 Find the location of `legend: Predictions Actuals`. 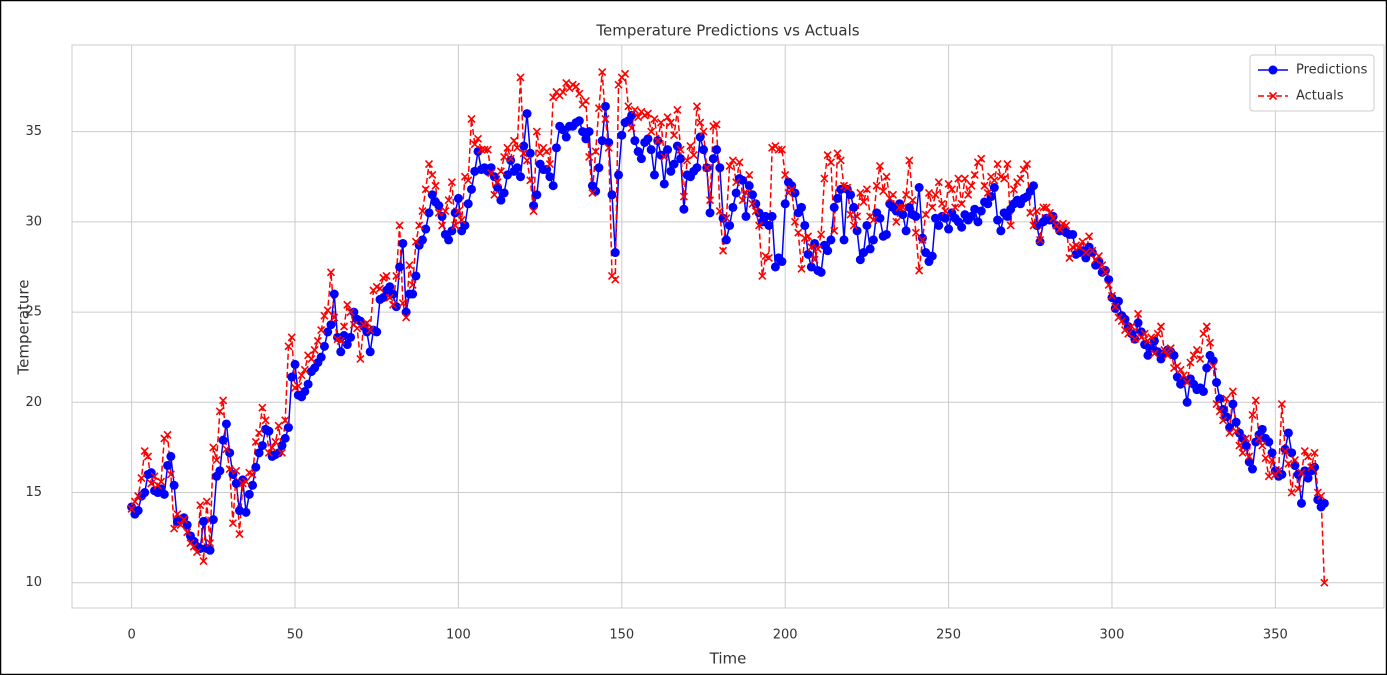

legend: Predictions Actuals is located at coordinates (1312, 83).